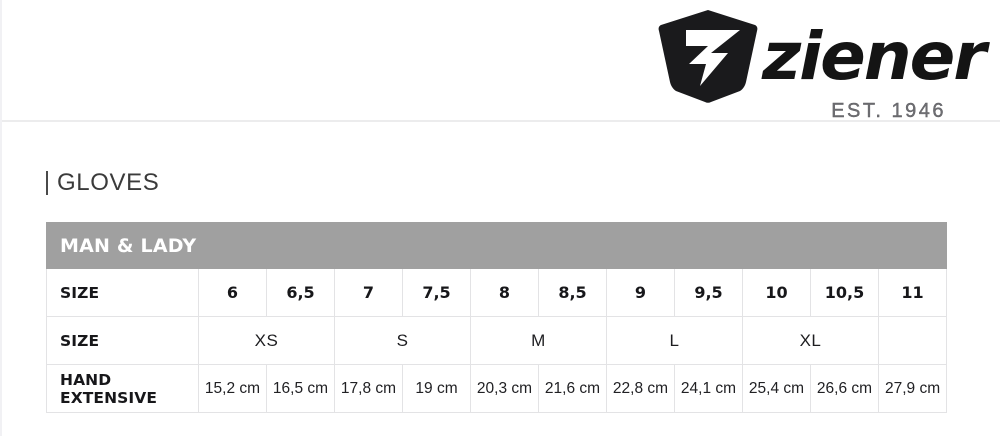  What do you see at coordinates (708, 56) in the screenshot?
I see `ziener-shield-icon` at bounding box center [708, 56].